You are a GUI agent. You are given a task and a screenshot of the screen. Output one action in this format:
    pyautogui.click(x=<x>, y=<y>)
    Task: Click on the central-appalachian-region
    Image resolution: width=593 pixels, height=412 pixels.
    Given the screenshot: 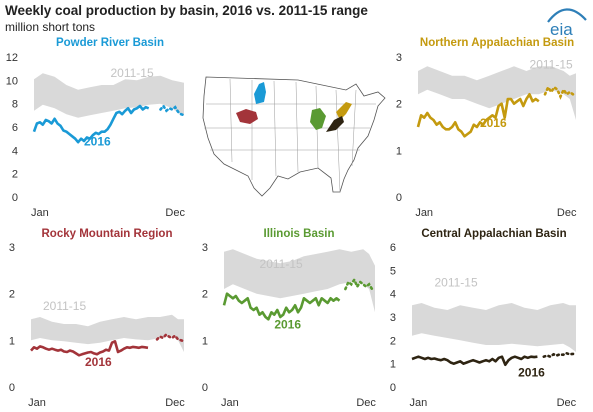 What is the action you would take?
    pyautogui.click(x=335, y=124)
    